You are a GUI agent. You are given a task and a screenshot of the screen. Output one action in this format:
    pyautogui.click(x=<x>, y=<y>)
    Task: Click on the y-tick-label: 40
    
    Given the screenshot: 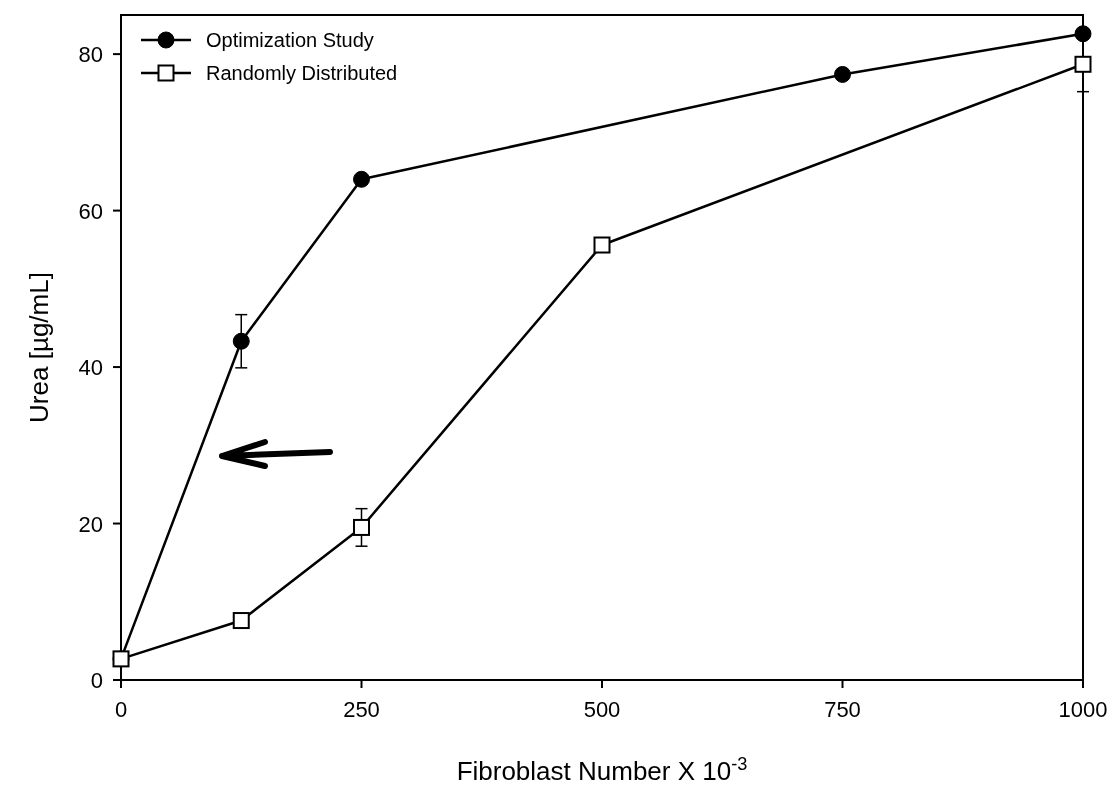 What is the action you would take?
    pyautogui.click(x=90, y=368)
    